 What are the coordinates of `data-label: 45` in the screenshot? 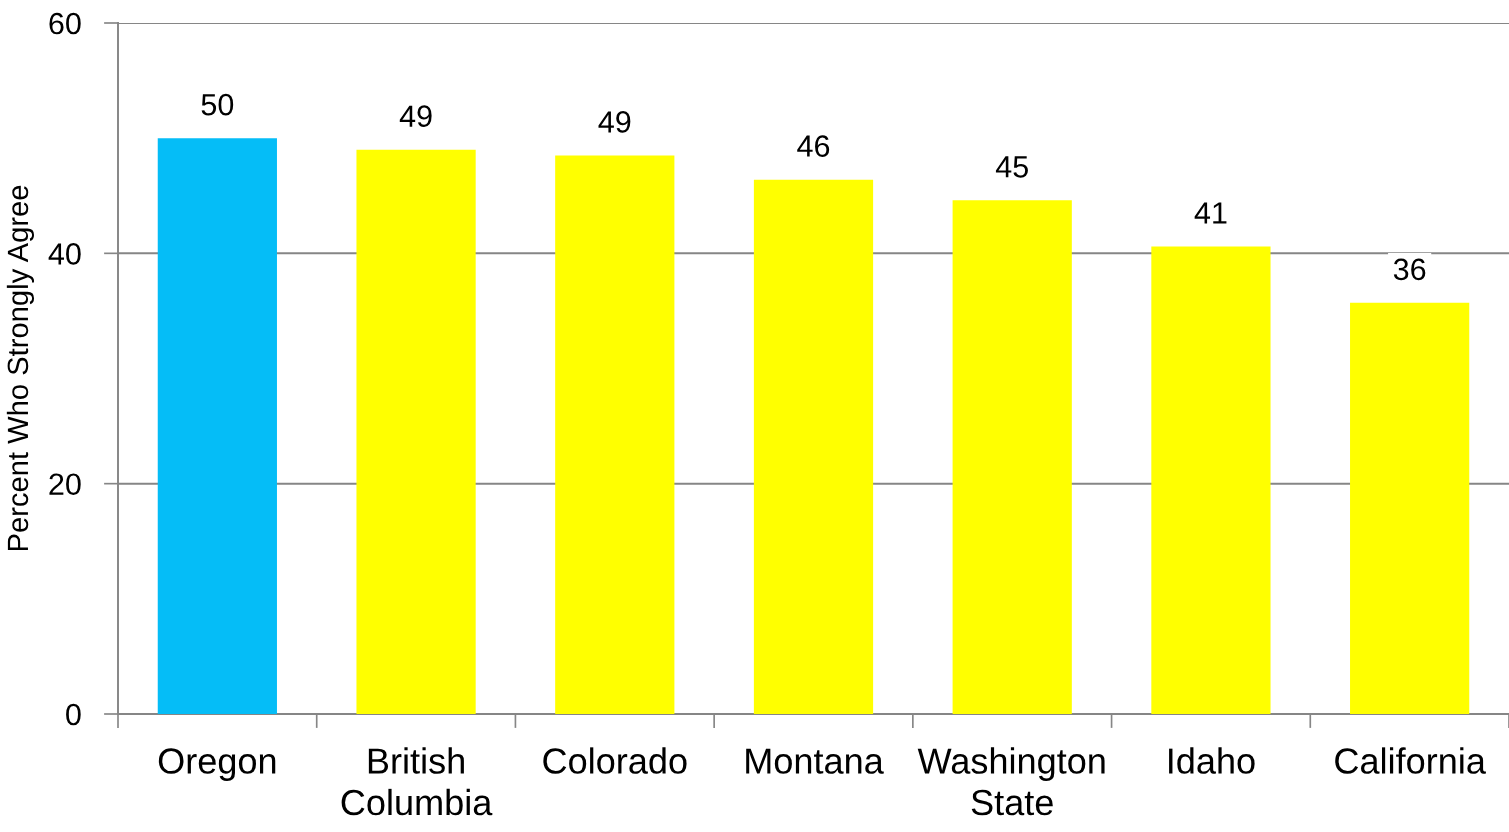 It's located at (1011, 167).